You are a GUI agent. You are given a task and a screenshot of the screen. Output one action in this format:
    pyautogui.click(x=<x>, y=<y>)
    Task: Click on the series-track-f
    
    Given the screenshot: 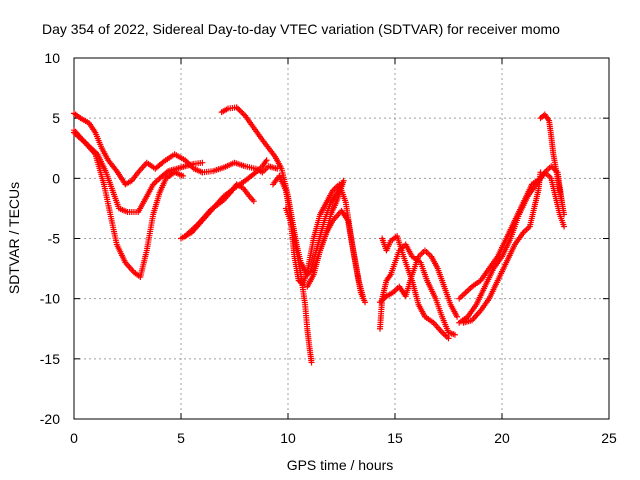 What is the action you would take?
    pyautogui.click(x=240, y=167)
    